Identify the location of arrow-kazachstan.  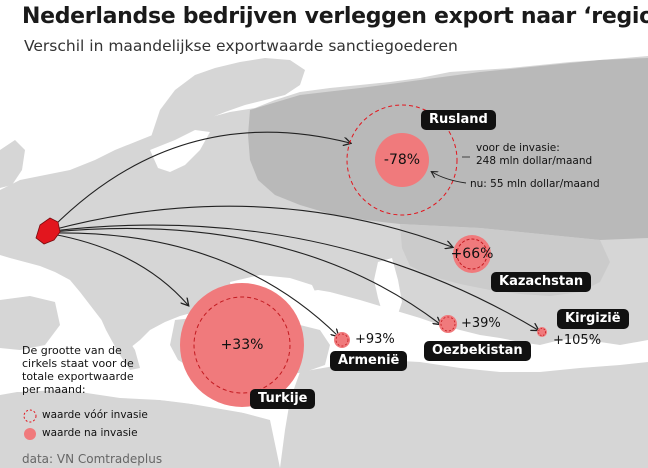
(251, 226).